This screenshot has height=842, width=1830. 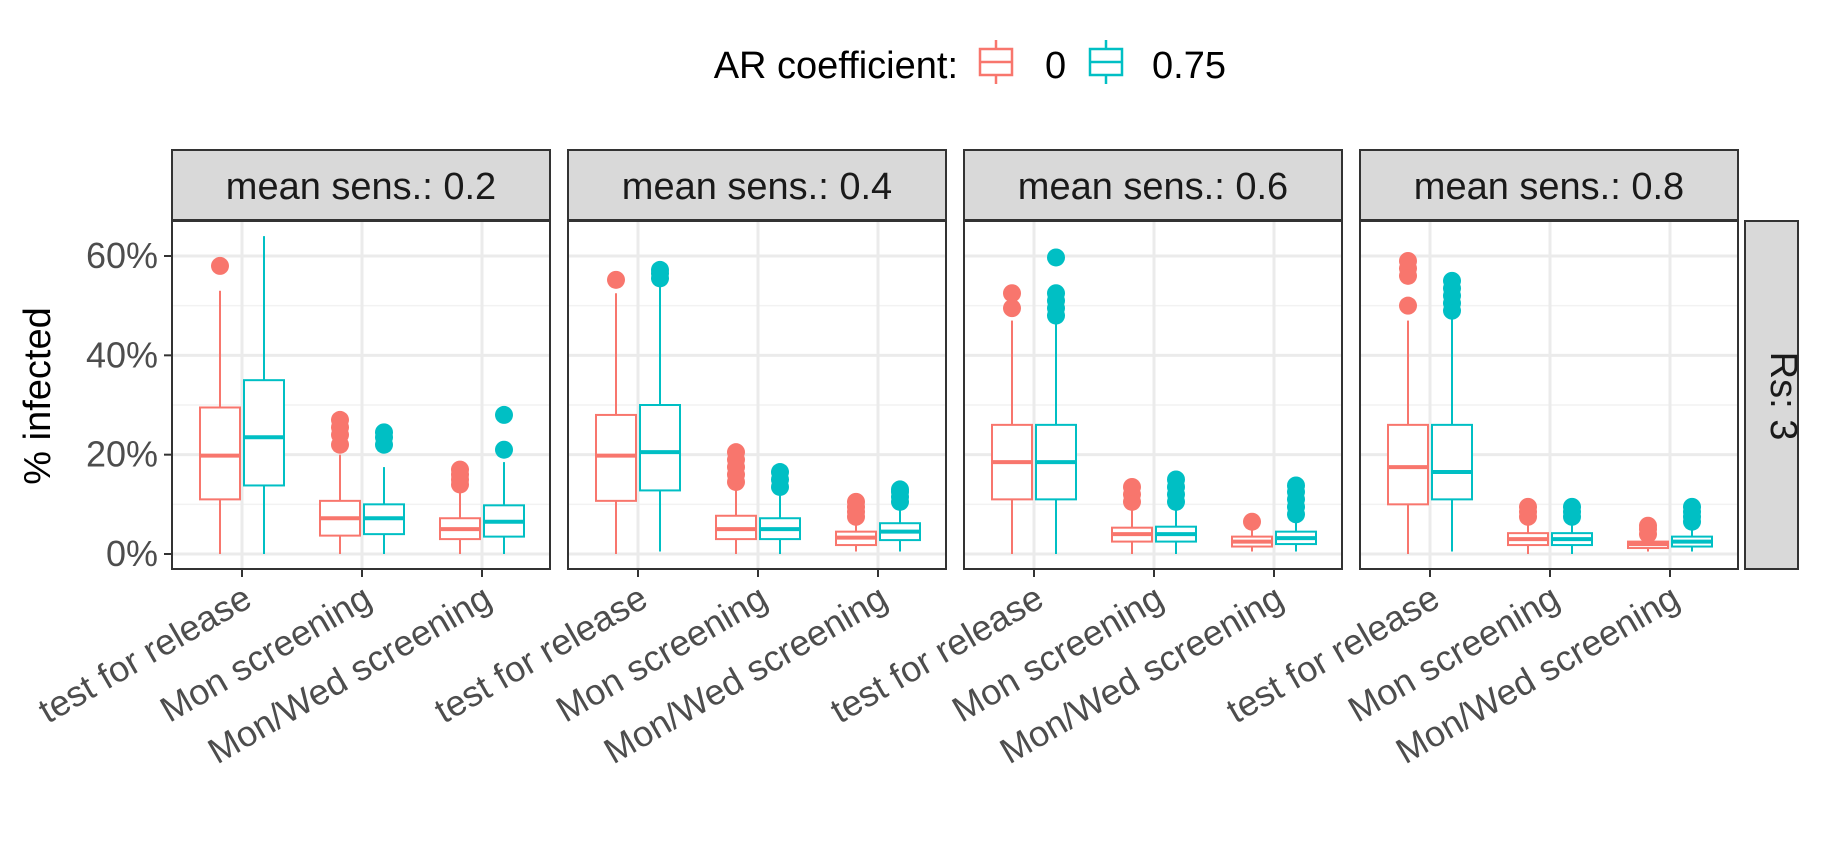 I want to click on facet-strip-label: mean sens.: 0.6, so click(x=1153, y=187).